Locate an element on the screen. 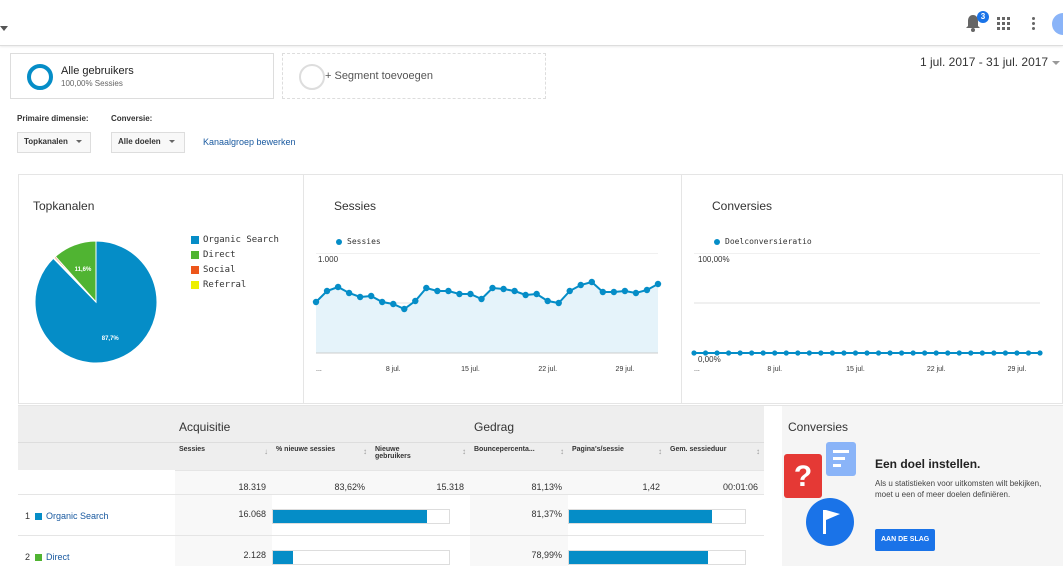 This screenshot has width=1063, height=566. new-sessions-column-header: % nieuwe sessies ↕ is located at coordinates (321, 456).